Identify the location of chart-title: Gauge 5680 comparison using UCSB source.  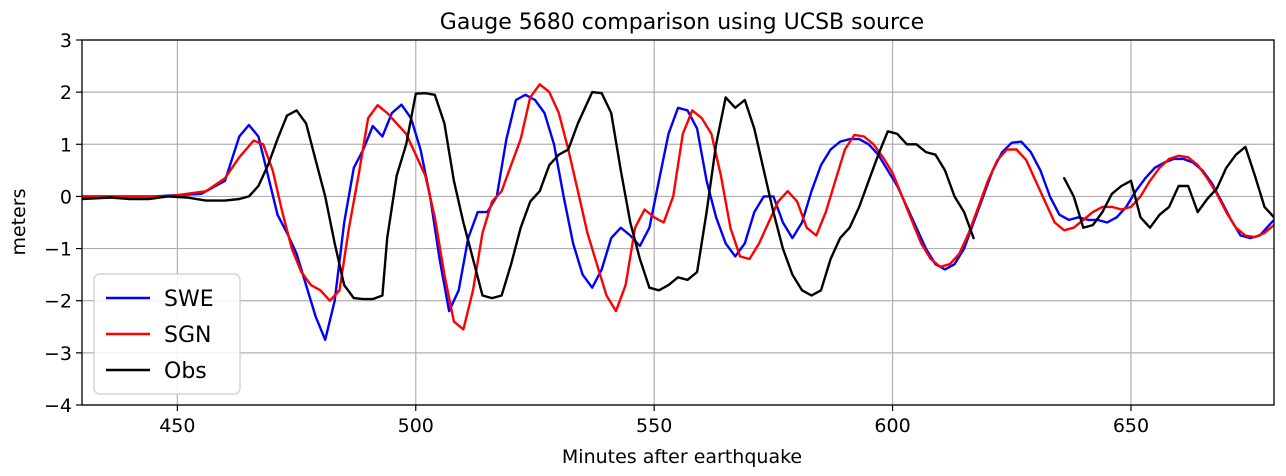
(682, 22).